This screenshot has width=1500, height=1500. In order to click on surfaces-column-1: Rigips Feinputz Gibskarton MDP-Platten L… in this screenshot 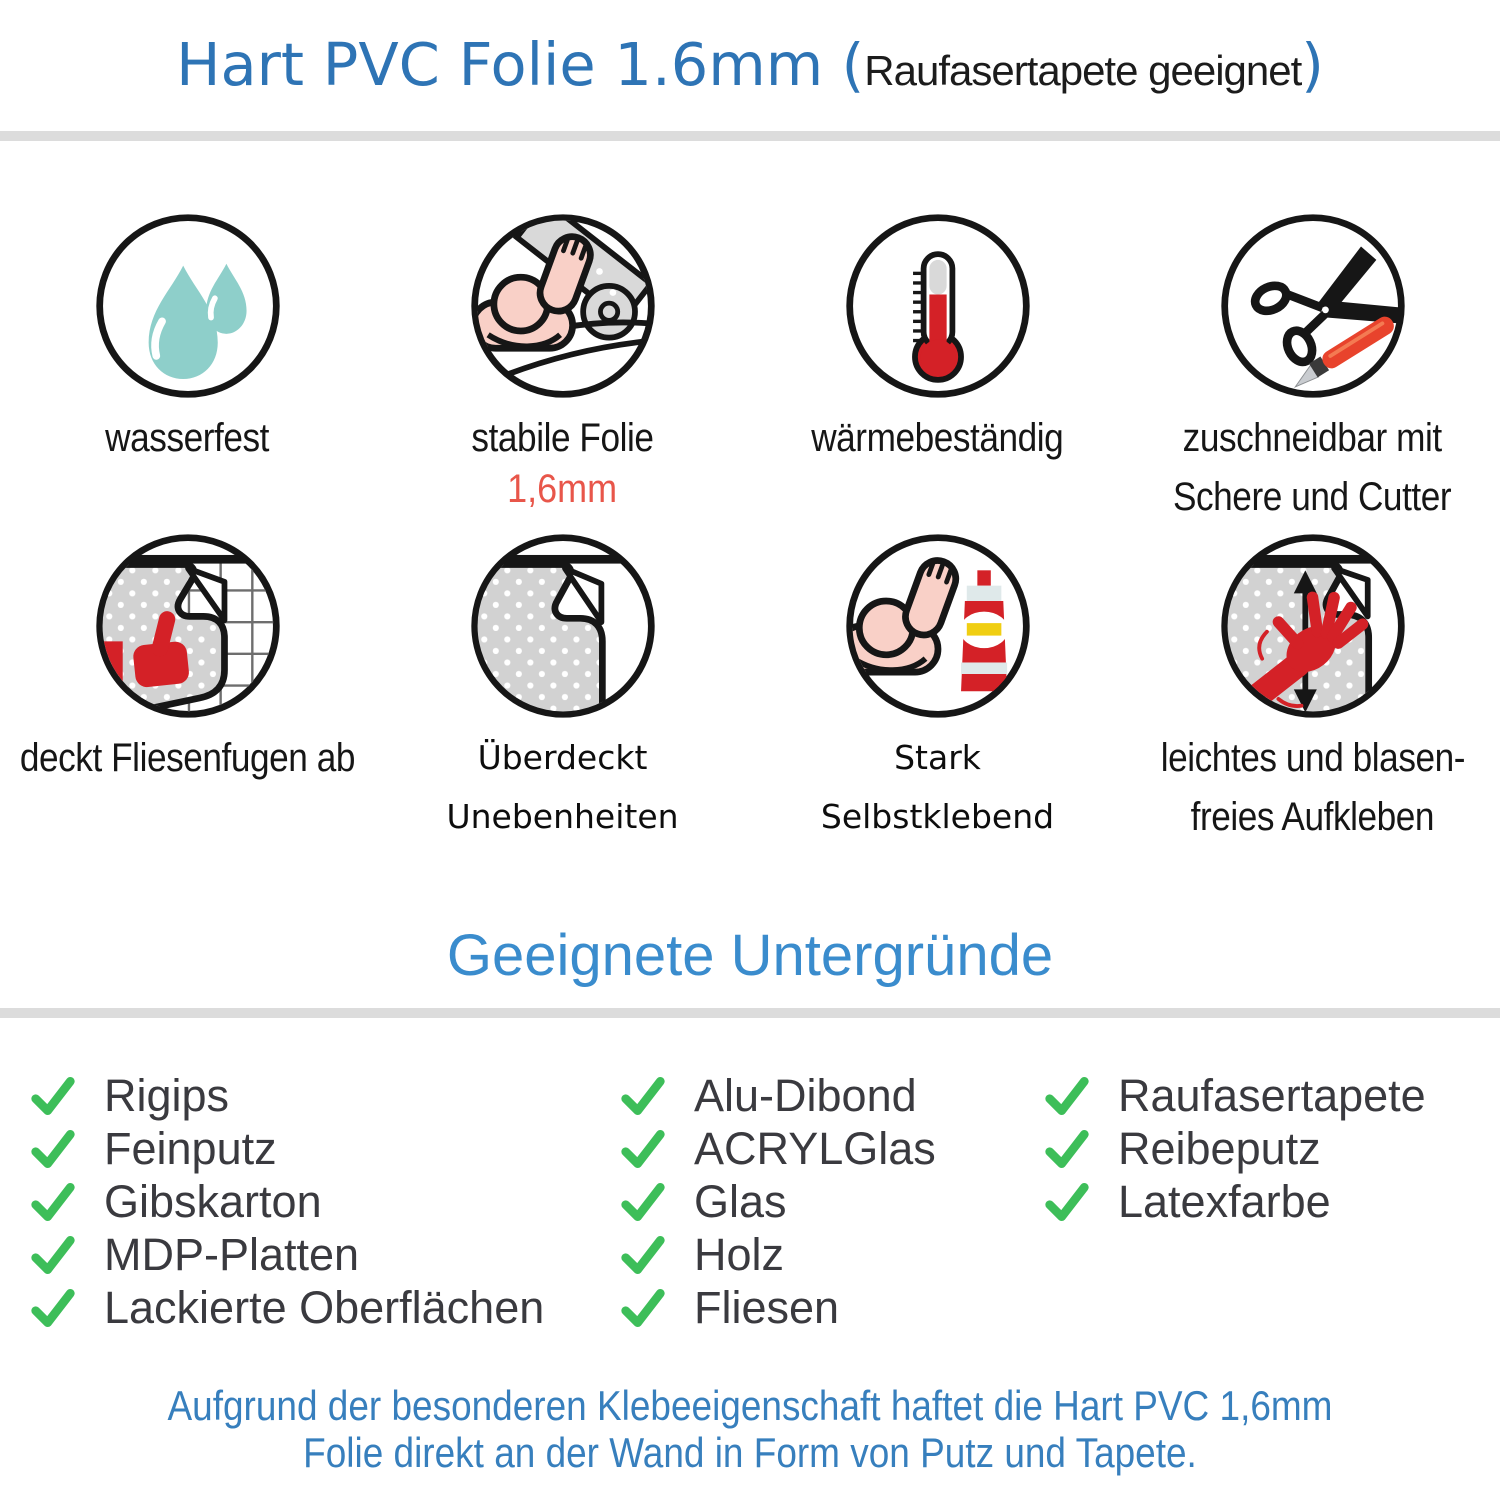, I will do `click(287, 1201)`.